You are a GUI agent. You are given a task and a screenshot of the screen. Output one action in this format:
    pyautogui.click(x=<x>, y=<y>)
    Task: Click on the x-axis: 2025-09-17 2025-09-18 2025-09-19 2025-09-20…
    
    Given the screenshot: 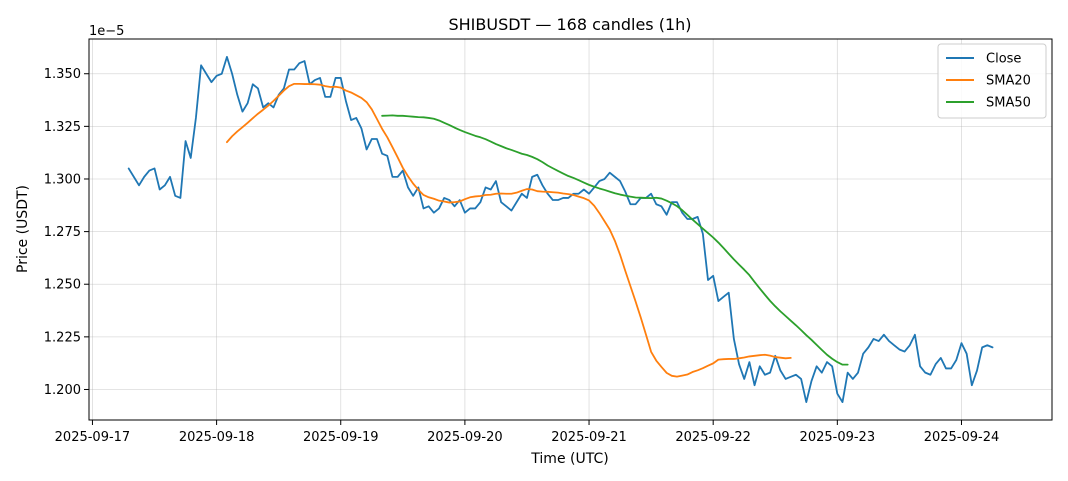 What is the action you would take?
    pyautogui.click(x=527, y=432)
    